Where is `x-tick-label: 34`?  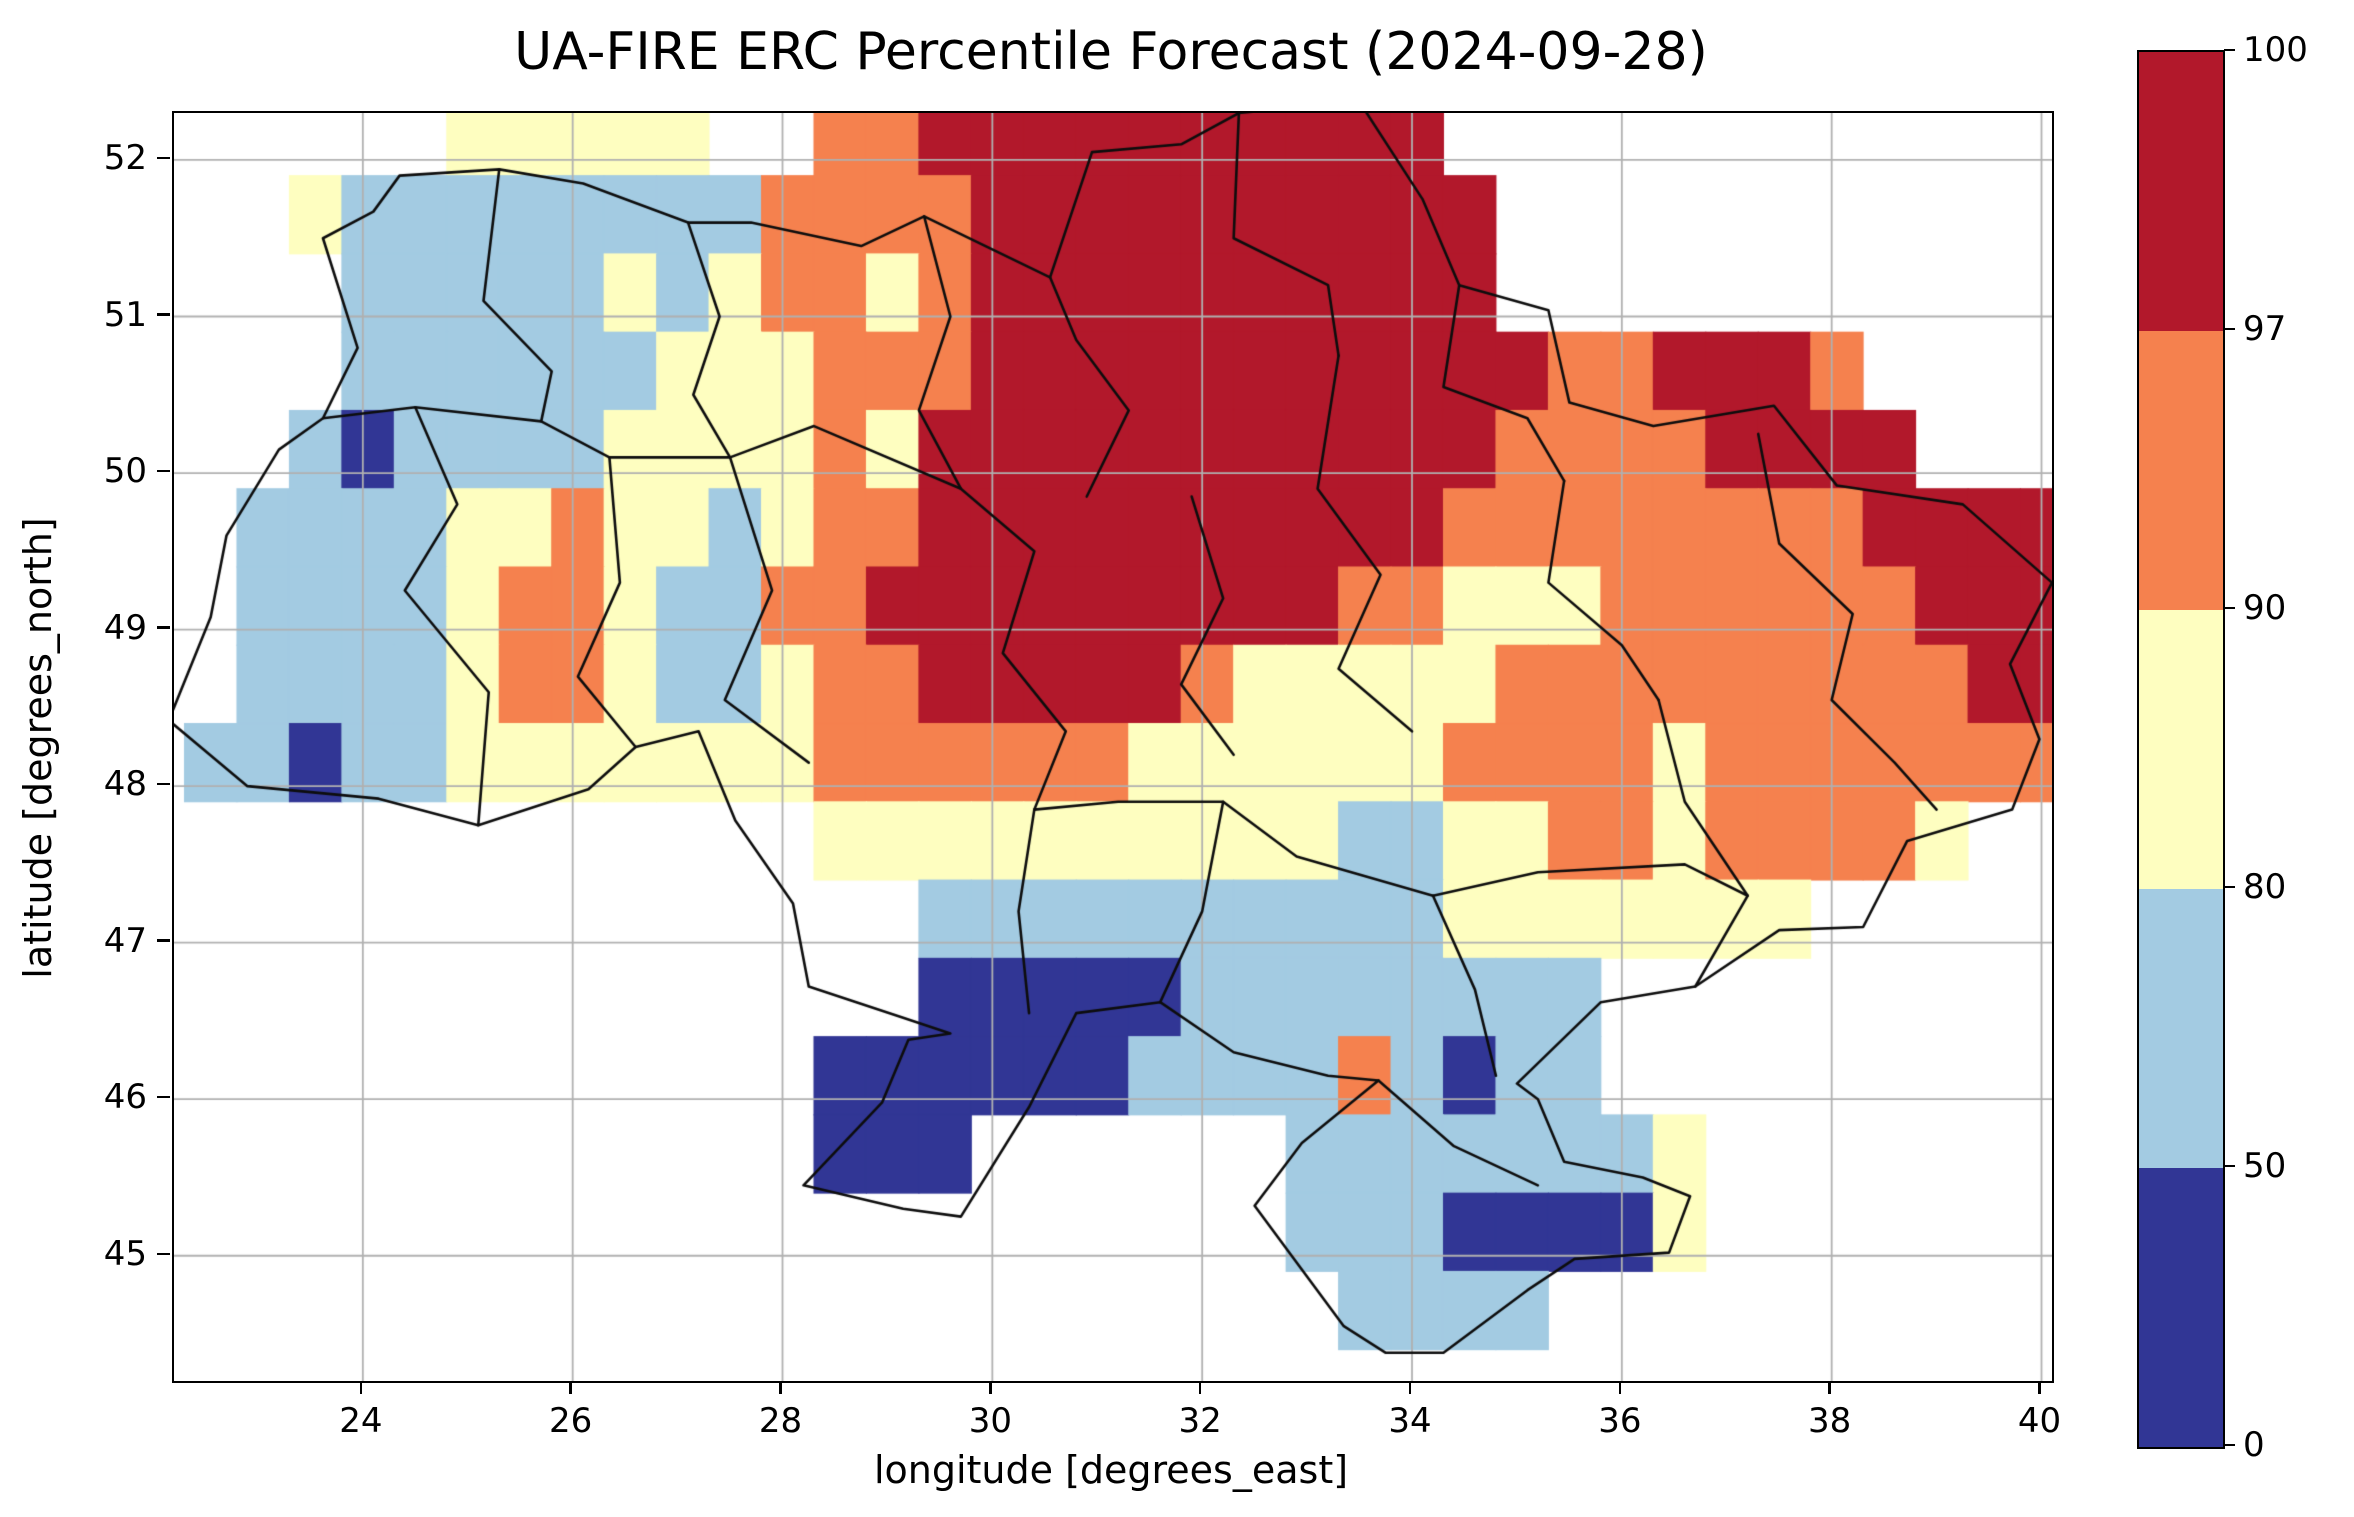 x-tick-label: 34 is located at coordinates (1410, 1421).